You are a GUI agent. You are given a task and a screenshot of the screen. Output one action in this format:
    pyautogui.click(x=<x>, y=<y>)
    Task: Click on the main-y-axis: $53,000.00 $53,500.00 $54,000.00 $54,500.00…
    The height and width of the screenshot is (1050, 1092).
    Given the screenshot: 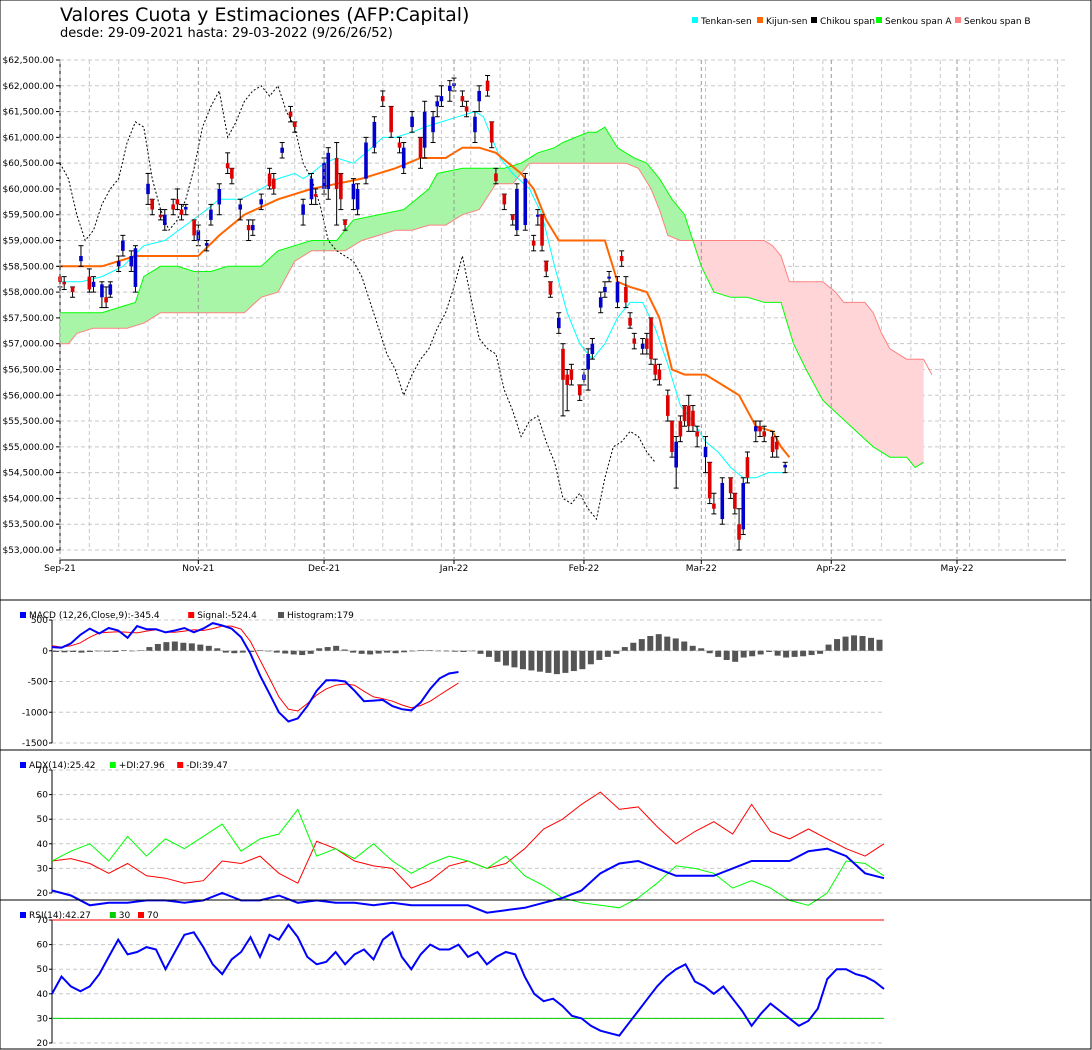 What is the action you would take?
    pyautogui.click(x=31, y=306)
    